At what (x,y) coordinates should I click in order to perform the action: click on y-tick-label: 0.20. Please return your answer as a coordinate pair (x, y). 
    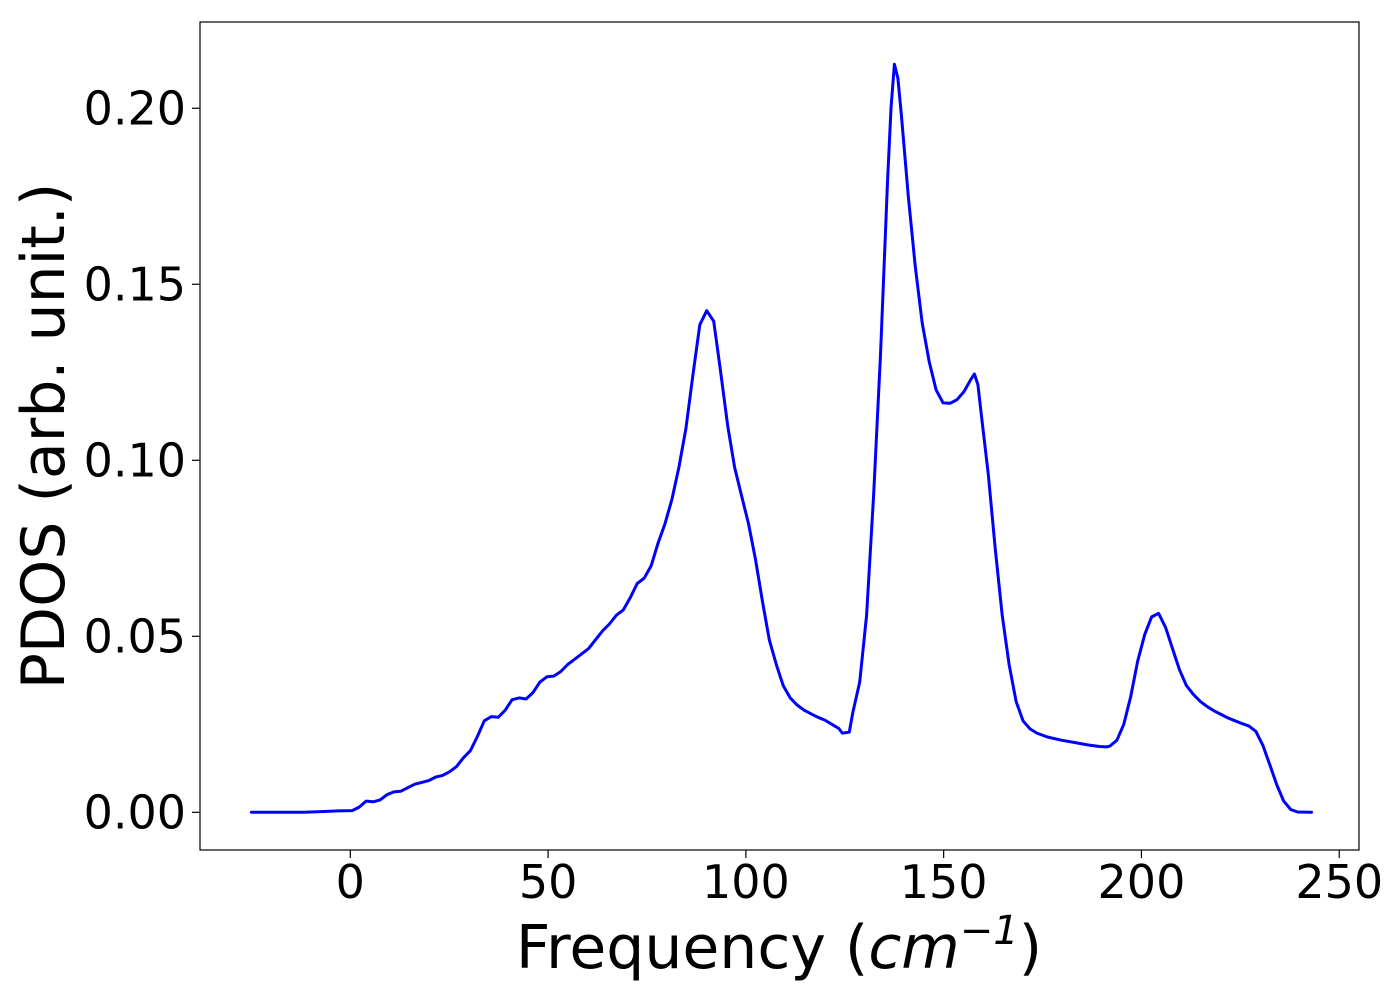
    Looking at the image, I should click on (135, 108).